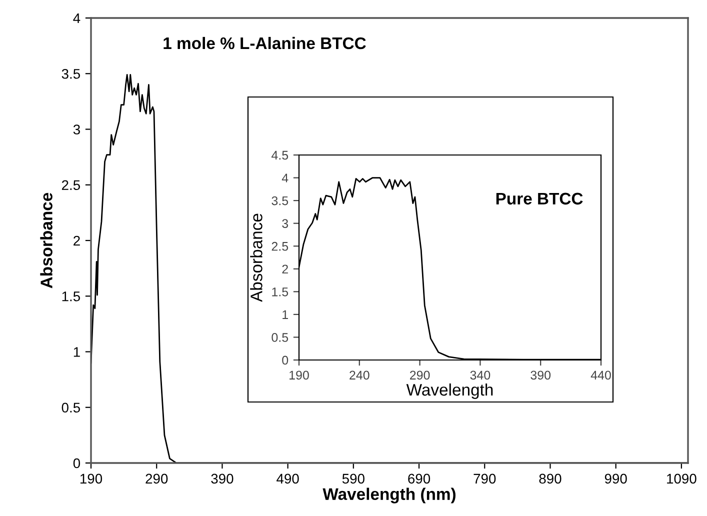 The image size is (707, 516). I want to click on x-tick-label: 240, so click(360, 375).